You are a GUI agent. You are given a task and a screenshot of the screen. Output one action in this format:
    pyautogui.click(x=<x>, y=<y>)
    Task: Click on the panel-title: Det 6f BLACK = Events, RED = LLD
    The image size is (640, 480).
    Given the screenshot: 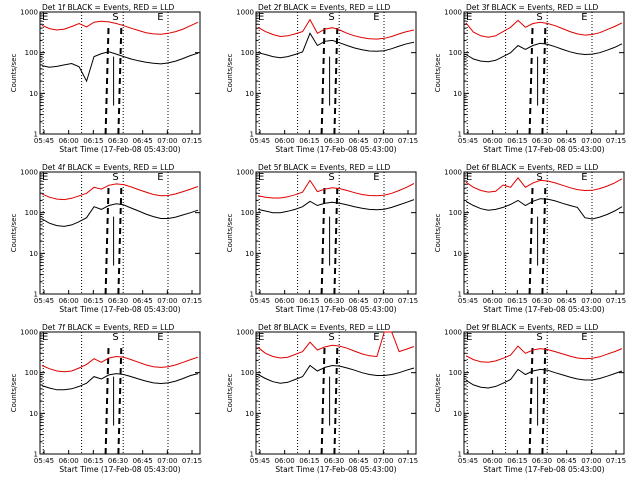 What is the action you would take?
    pyautogui.click(x=532, y=167)
    